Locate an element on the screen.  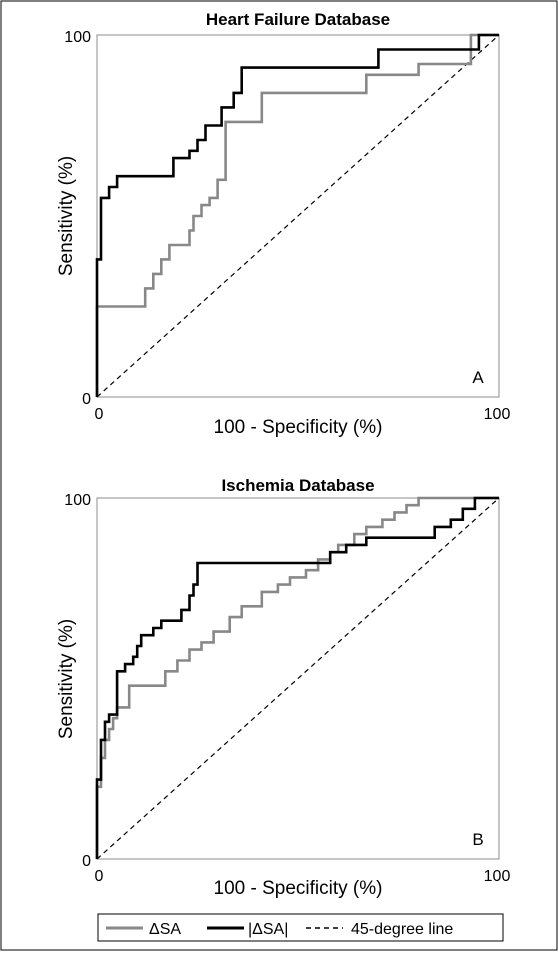
x-tick-left-b: 0 is located at coordinates (99, 876).